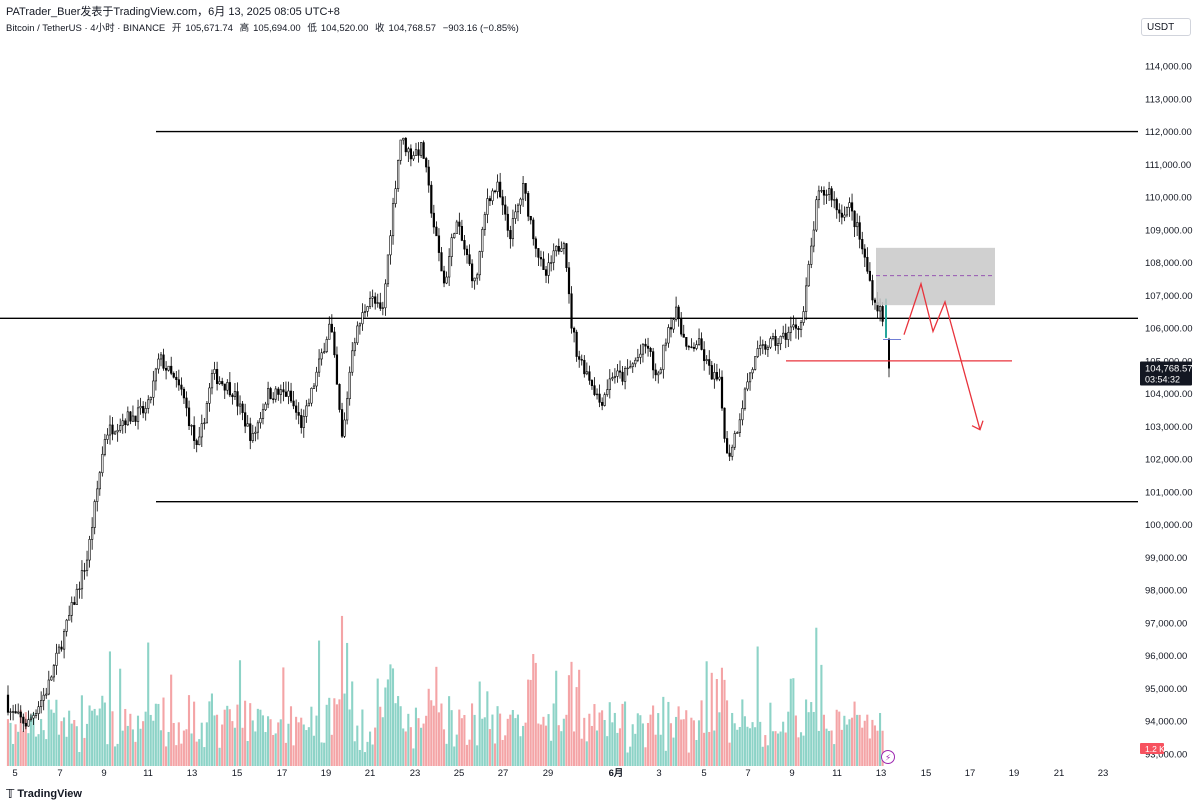 Image resolution: width=1200 pixels, height=804 pixels. I want to click on time-tick-label: 9, so click(103, 773).